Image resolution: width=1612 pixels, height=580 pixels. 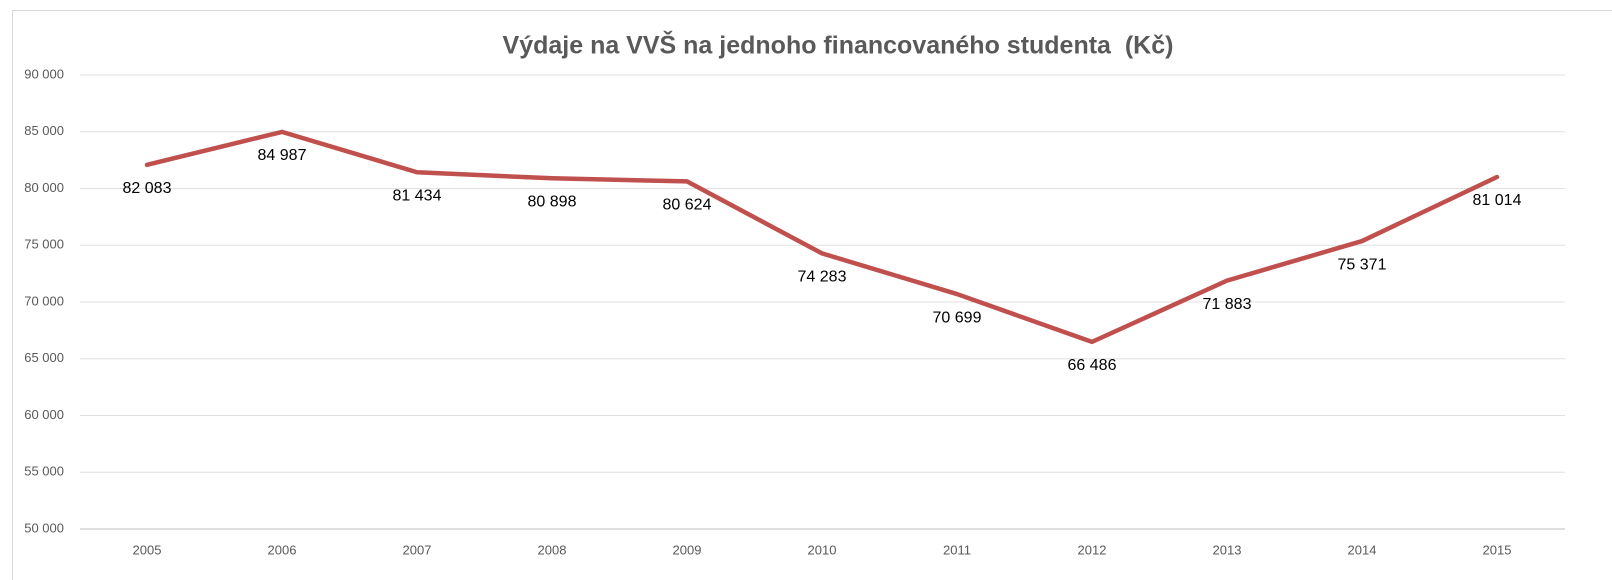 What do you see at coordinates (44, 300) in the screenshot?
I see `y-tick-label: 70 000` at bounding box center [44, 300].